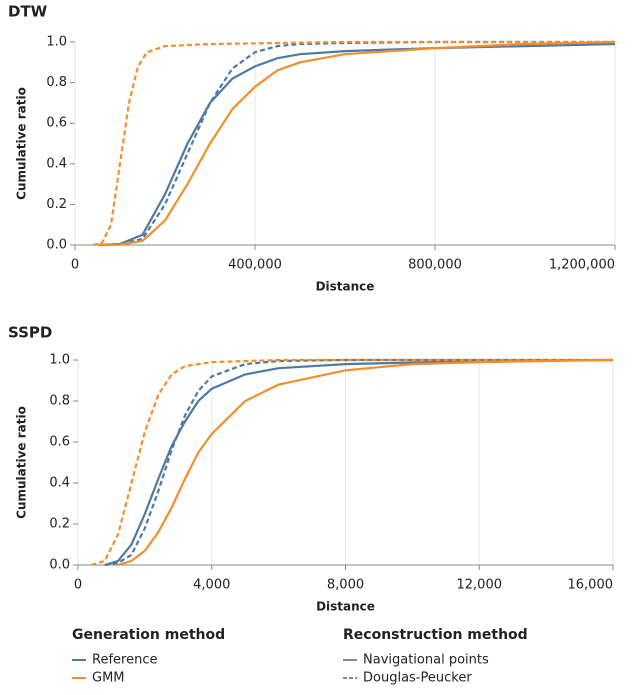 This screenshot has height=695, width=639. I want to click on legend-label: Navigational points, so click(426, 660).